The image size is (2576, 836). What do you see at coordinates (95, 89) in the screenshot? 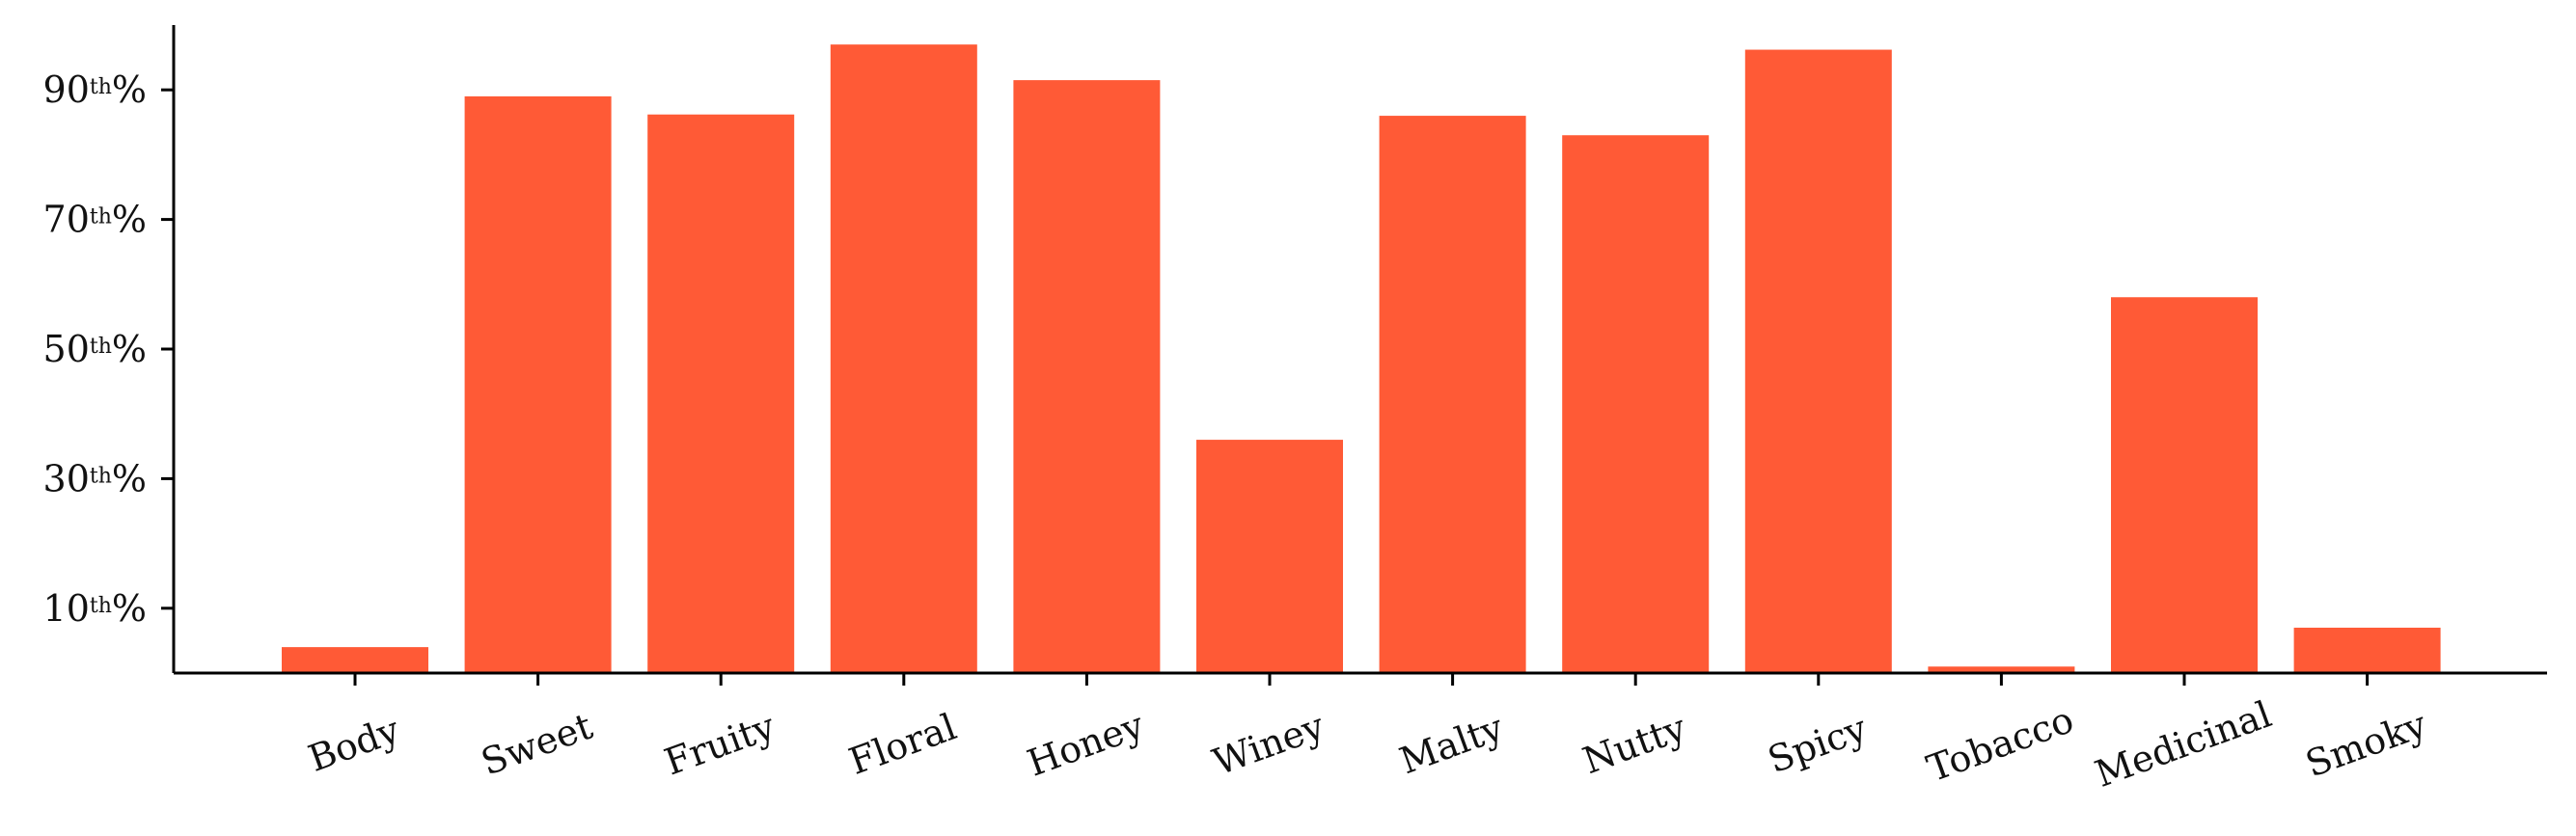
I see `y-tick-label-90: 90th%` at bounding box center [95, 89].